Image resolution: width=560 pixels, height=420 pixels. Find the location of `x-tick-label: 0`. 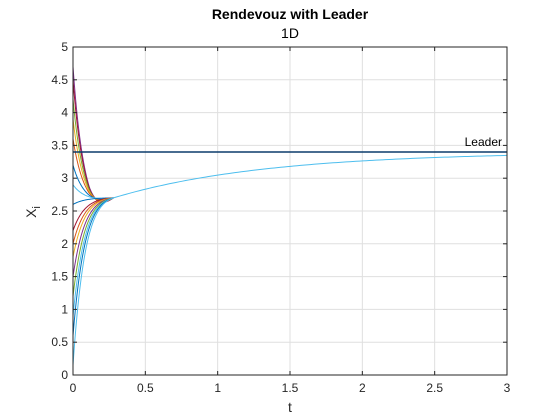

x-tick-label: 0 is located at coordinates (73, 388).